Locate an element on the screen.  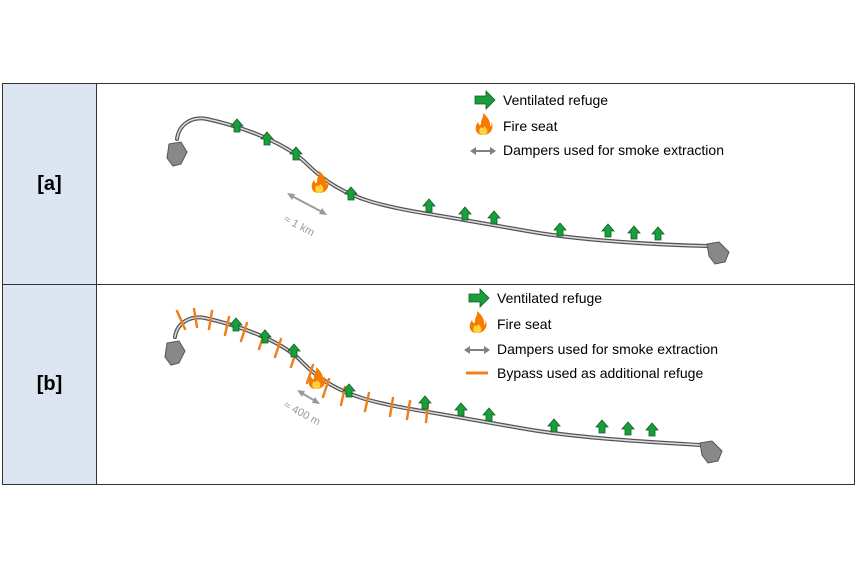
legend-fire-b: Fire seat is located at coordinates (524, 324).